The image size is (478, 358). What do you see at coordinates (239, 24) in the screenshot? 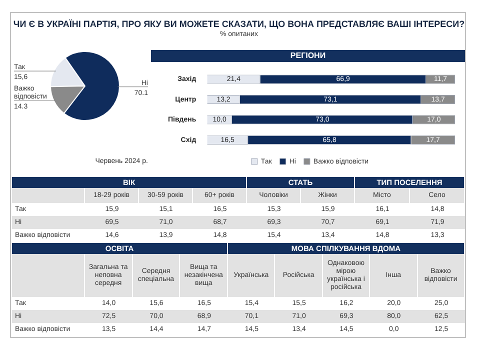
I see `text: ЧИ Є В УКРАЇНІ ПАРТІЯ, ПРО ЯКУ ВИ МОЖЕТЕ СКАЗАТИ, ЩО ВОНА ПРЕДСТАВЛЯЄ ВАШІ ІНТЕРЕСИ?` at bounding box center [239, 24].